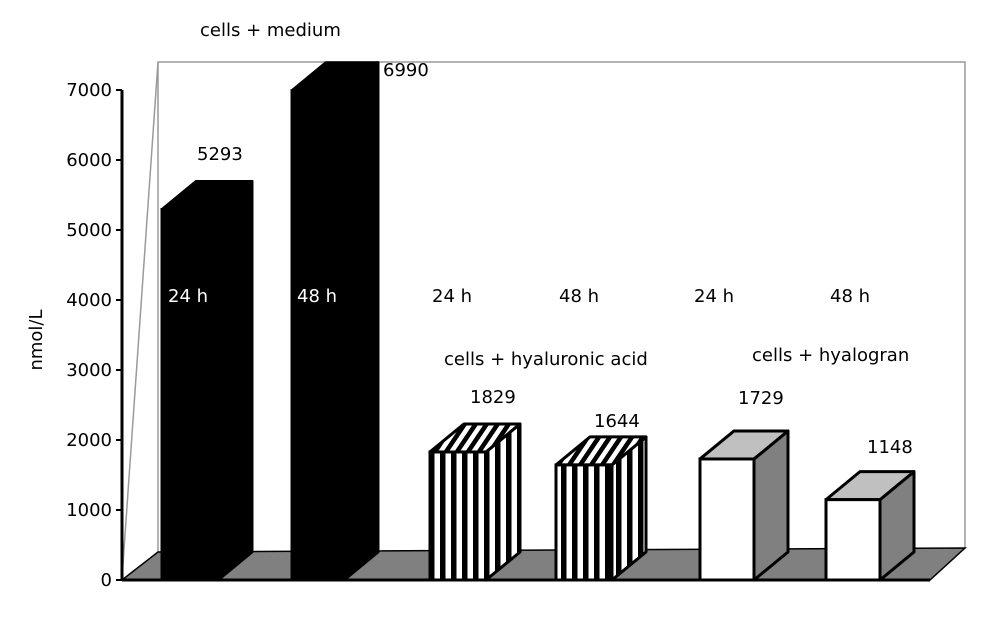  Describe the element at coordinates (617, 421) in the screenshot. I see `value-label: 1644` at that location.